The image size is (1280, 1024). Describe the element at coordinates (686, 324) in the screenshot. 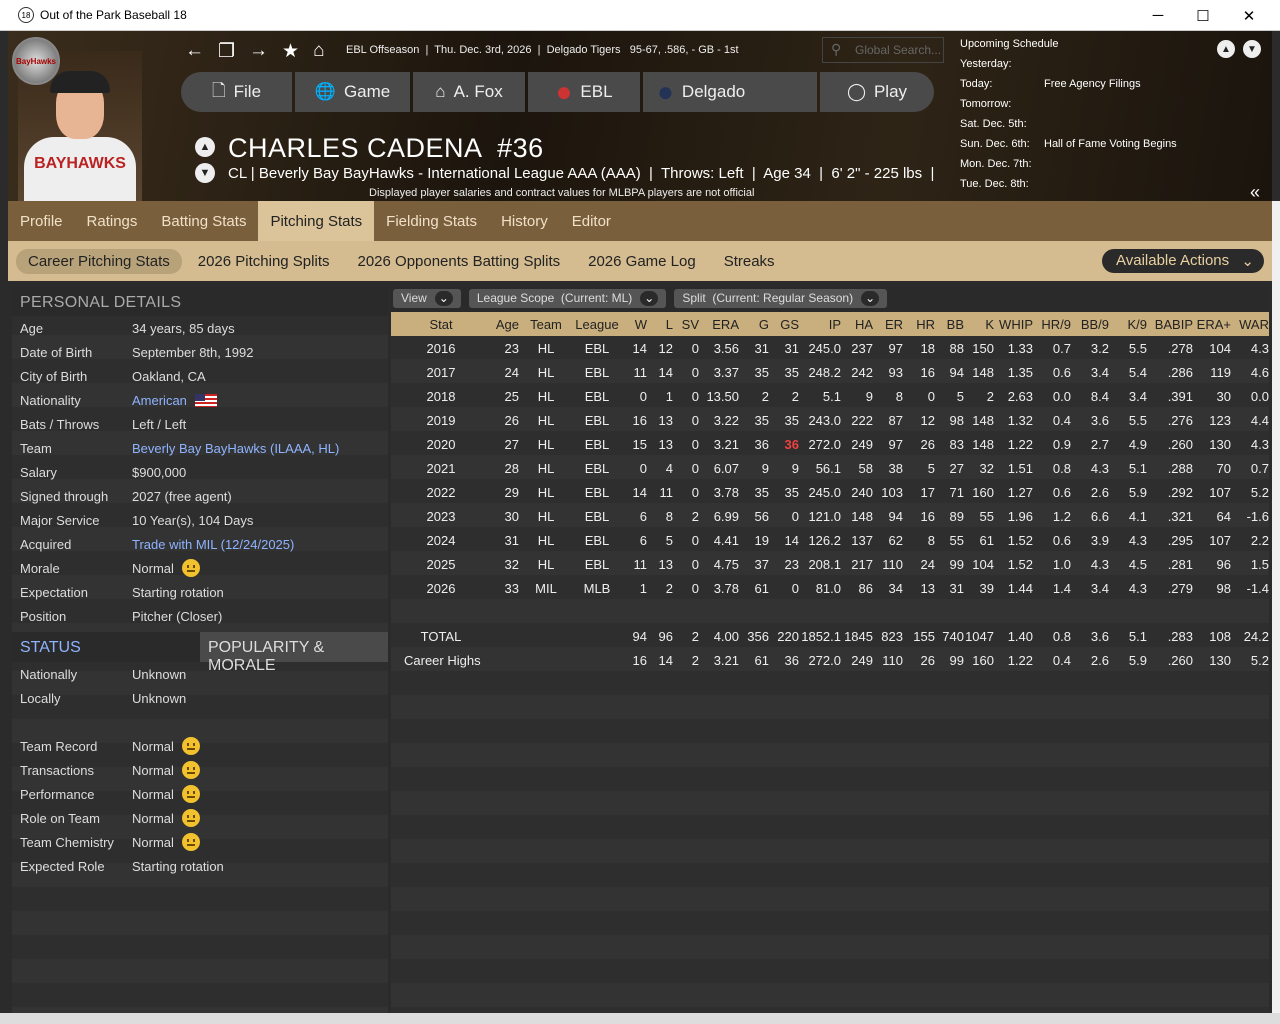

I see `column-header: SV` at that location.